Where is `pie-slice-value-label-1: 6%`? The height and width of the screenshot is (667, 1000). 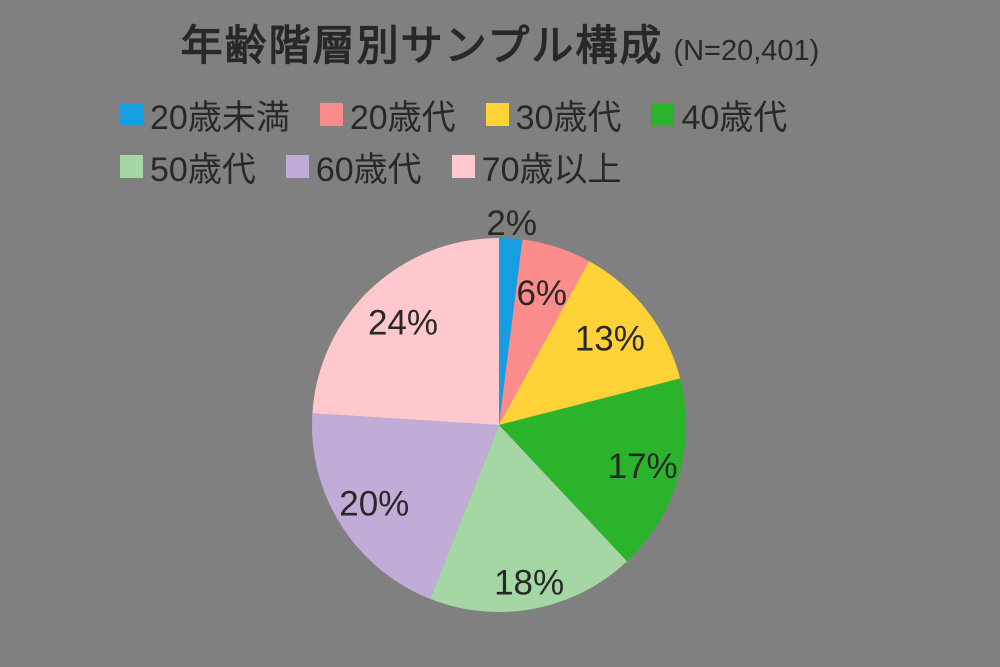
pie-slice-value-label-1: 6% is located at coordinates (541, 293).